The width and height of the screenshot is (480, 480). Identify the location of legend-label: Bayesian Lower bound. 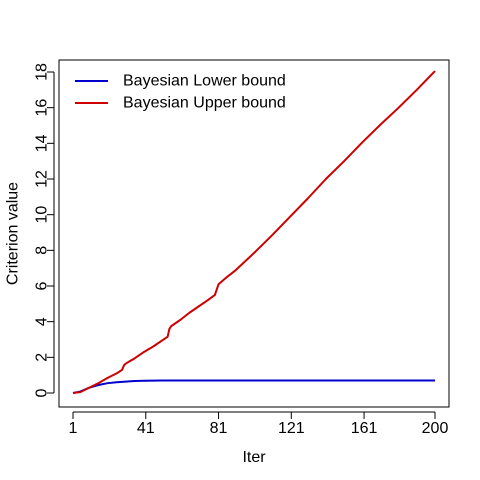
(204, 81).